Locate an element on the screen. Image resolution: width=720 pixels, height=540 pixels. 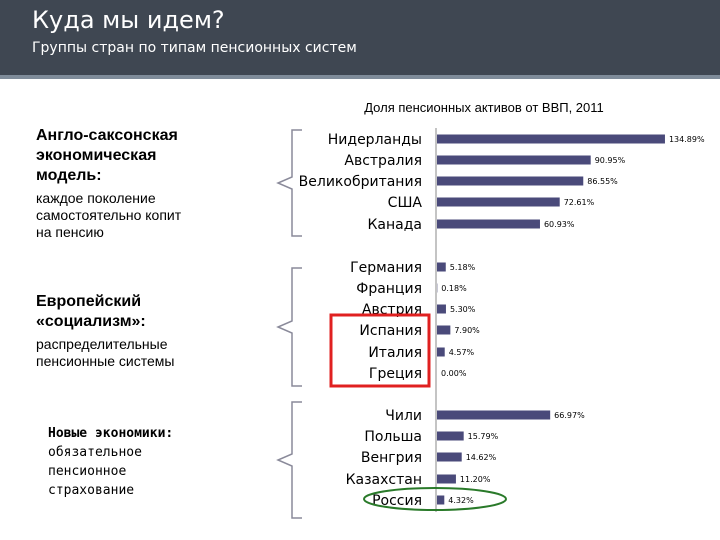
value-label: 7.90% is located at coordinates (467, 330).